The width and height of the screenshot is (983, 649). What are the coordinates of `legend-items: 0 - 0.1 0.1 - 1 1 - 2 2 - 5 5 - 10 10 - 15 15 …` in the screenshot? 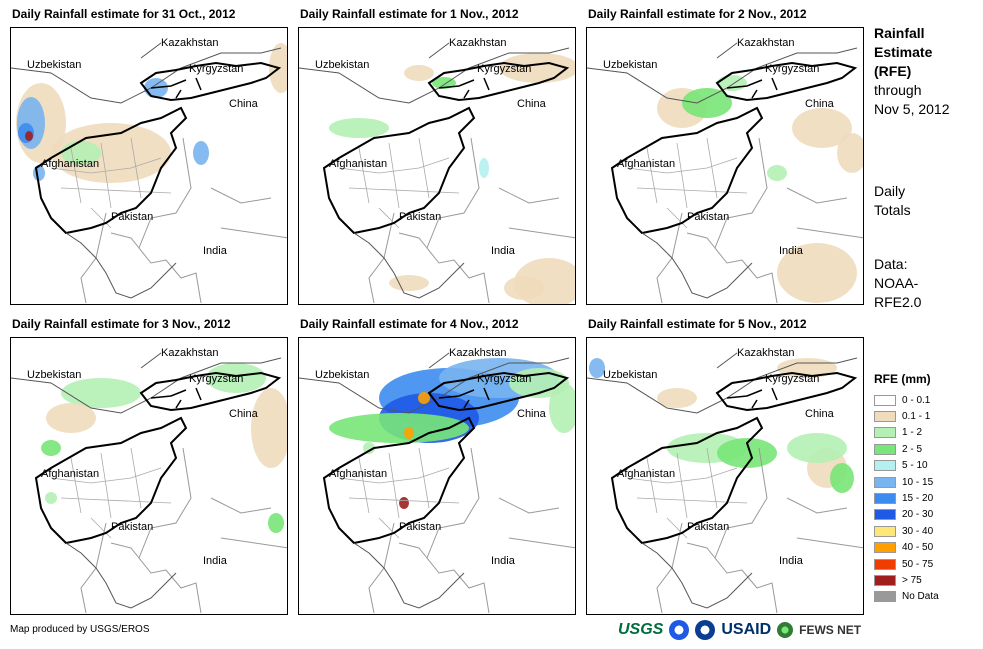 It's located at (924, 498).